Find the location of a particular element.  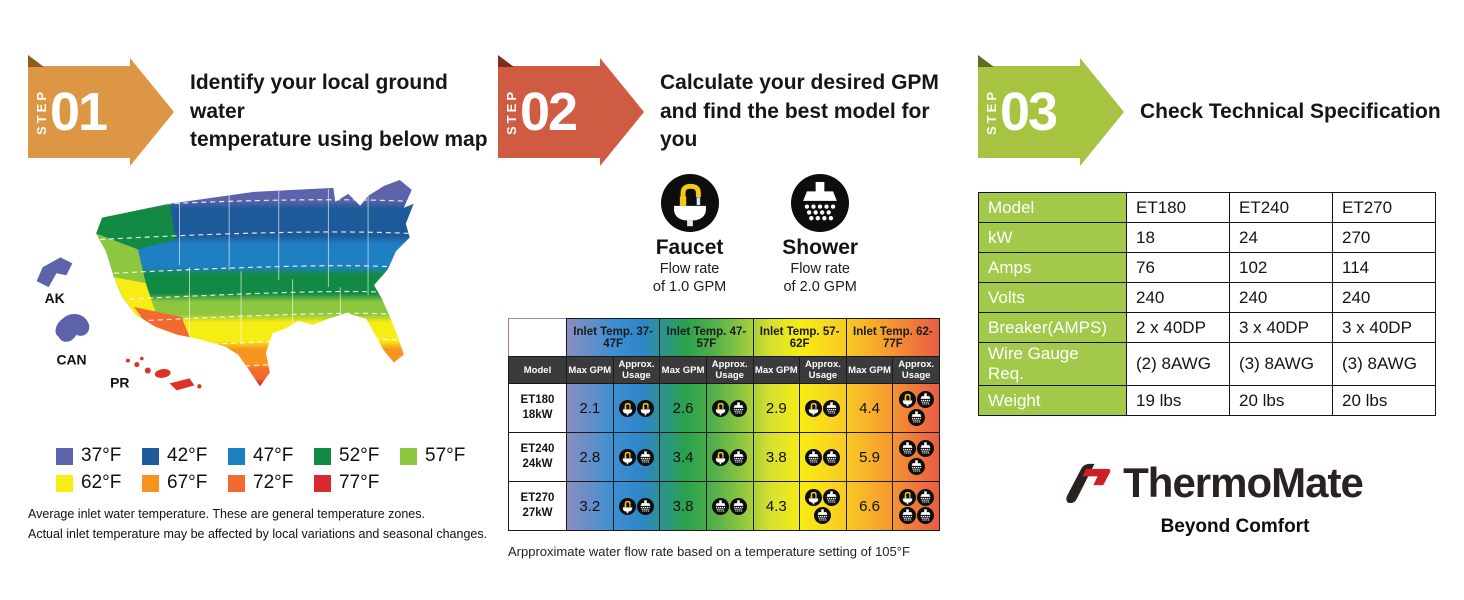

flow-gpm-cell: 3.8 is located at coordinates (776, 457).